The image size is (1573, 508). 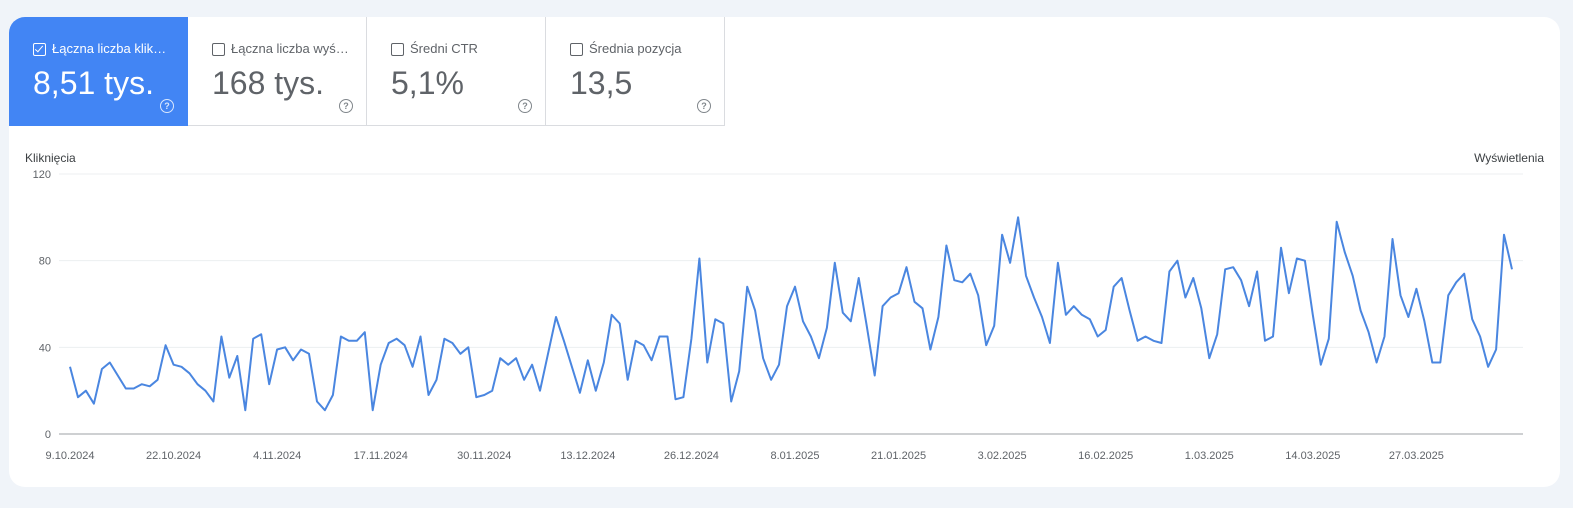 What do you see at coordinates (277, 71) in the screenshot?
I see `metric-total-impressions: Łączna liczba wyświetleń 168 tys. ?` at bounding box center [277, 71].